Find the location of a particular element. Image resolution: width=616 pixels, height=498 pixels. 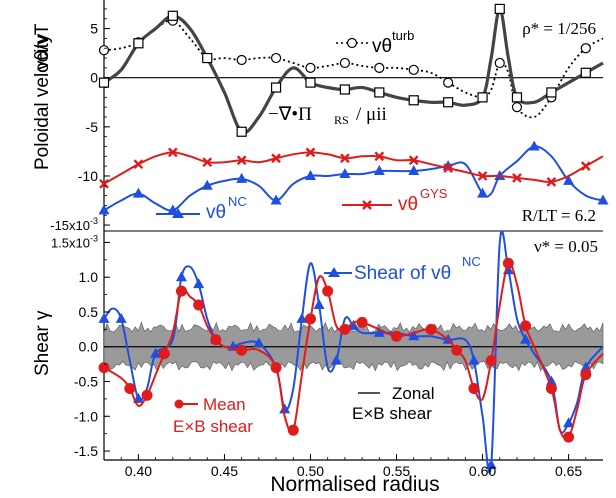

x-tick-label: 0.60 is located at coordinates (482, 471).